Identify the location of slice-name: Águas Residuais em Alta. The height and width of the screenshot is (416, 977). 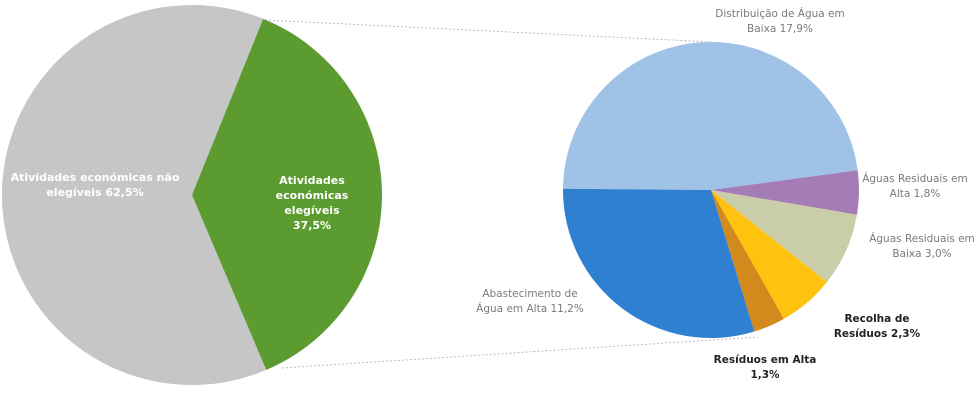
(915, 186).